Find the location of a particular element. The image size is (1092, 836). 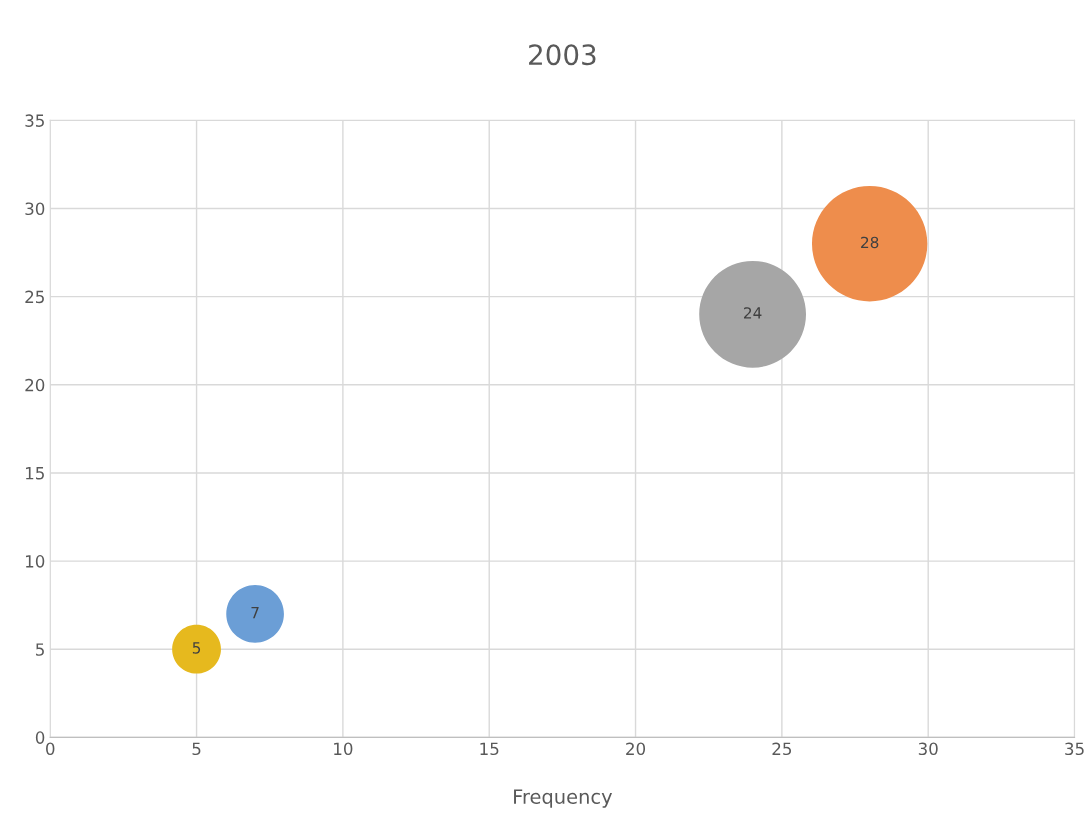

y-tick-label: 10 is located at coordinates (35, 561).